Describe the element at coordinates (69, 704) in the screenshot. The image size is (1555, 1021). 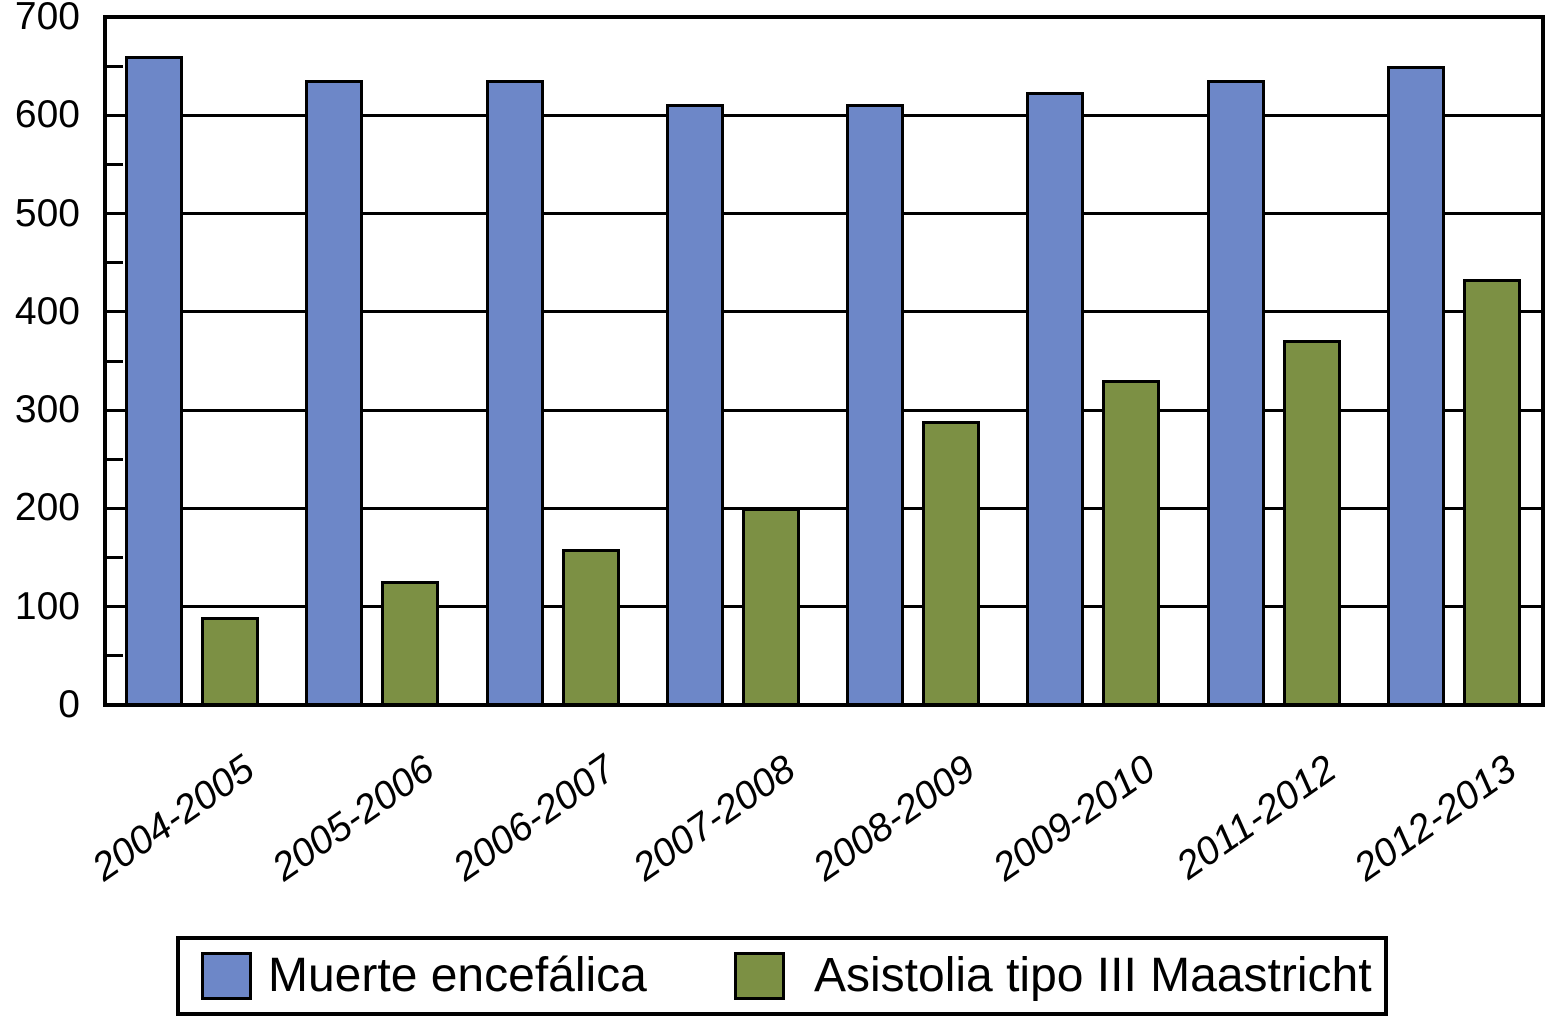
I see `y-axis-tick-label-0: 0` at that location.